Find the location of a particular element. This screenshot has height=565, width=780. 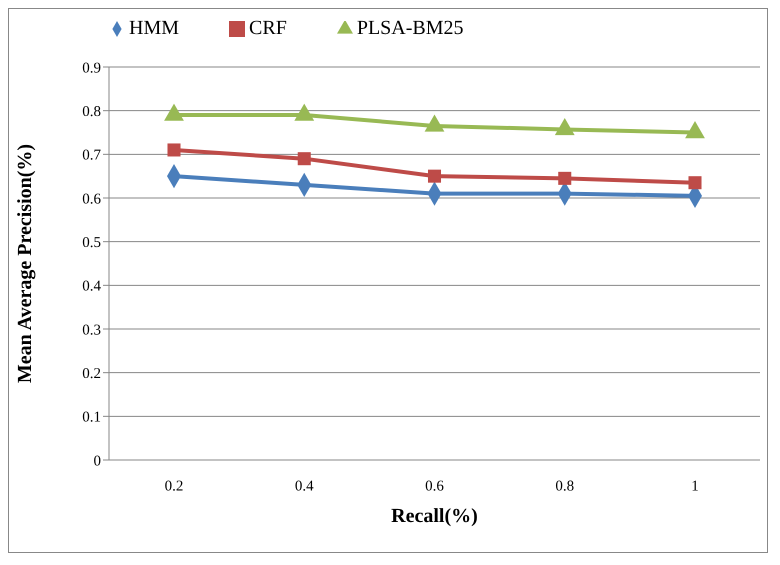

y-tick-label: 0.9 is located at coordinates (91, 68).